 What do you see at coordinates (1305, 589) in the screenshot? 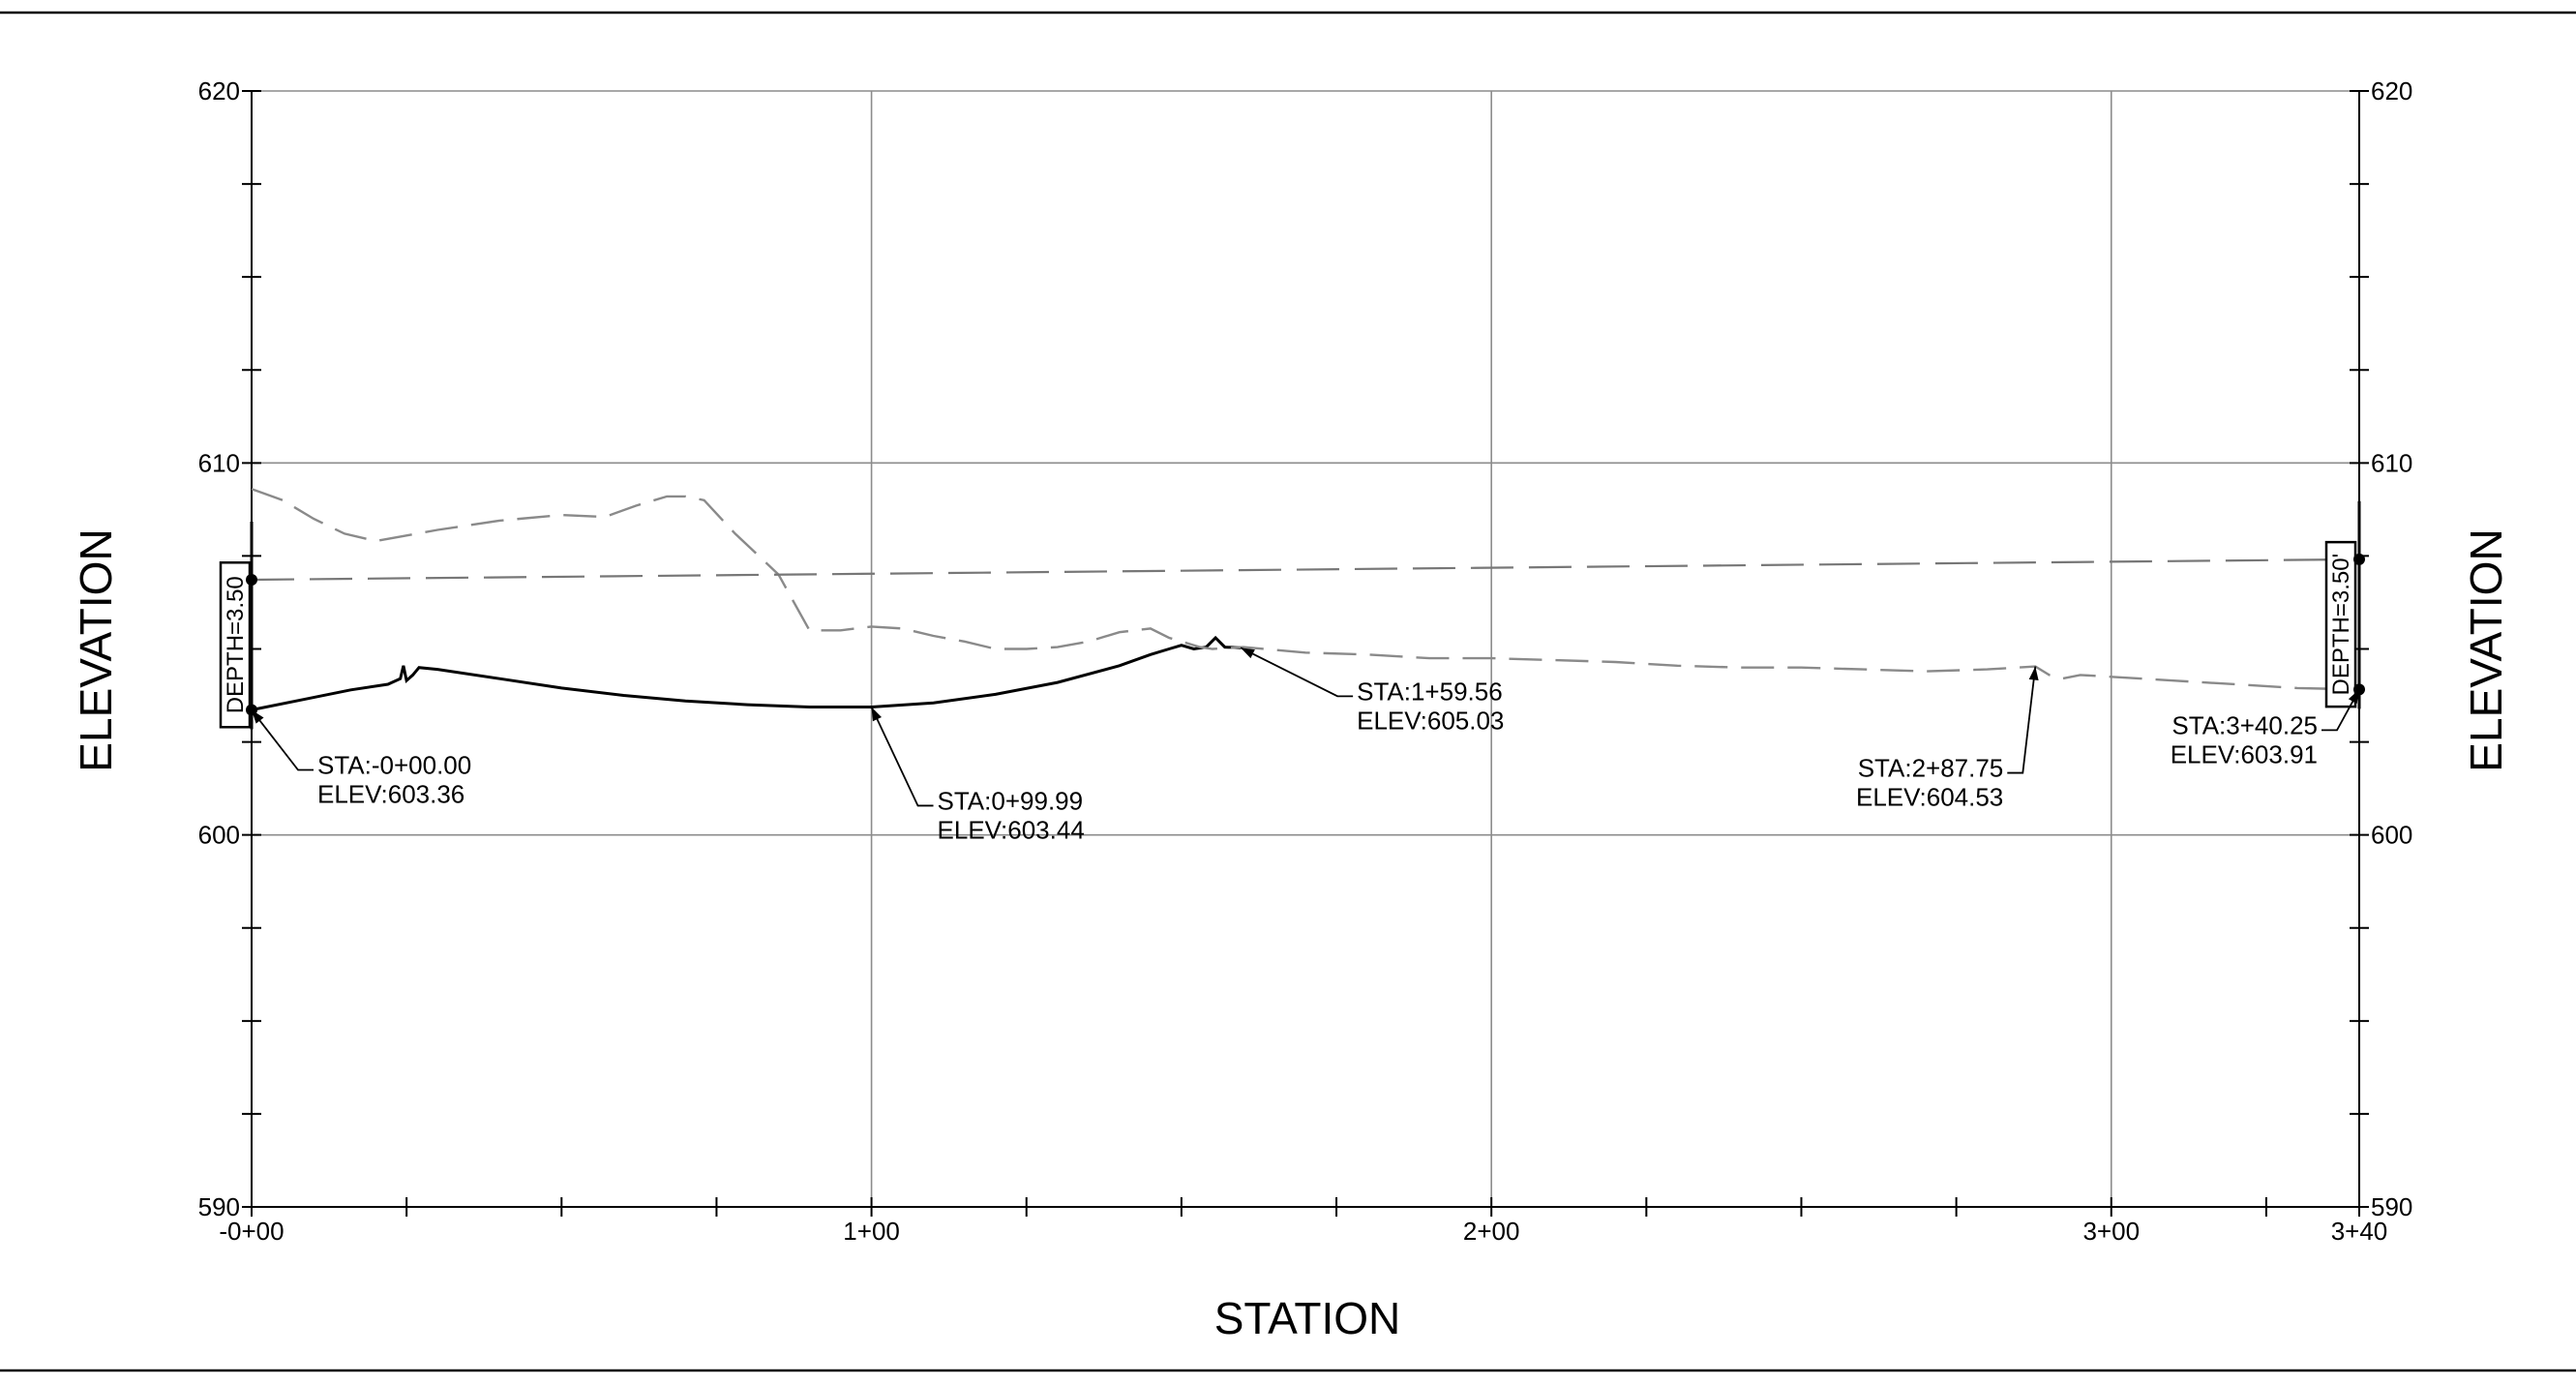
I see `ground-line` at bounding box center [1305, 589].